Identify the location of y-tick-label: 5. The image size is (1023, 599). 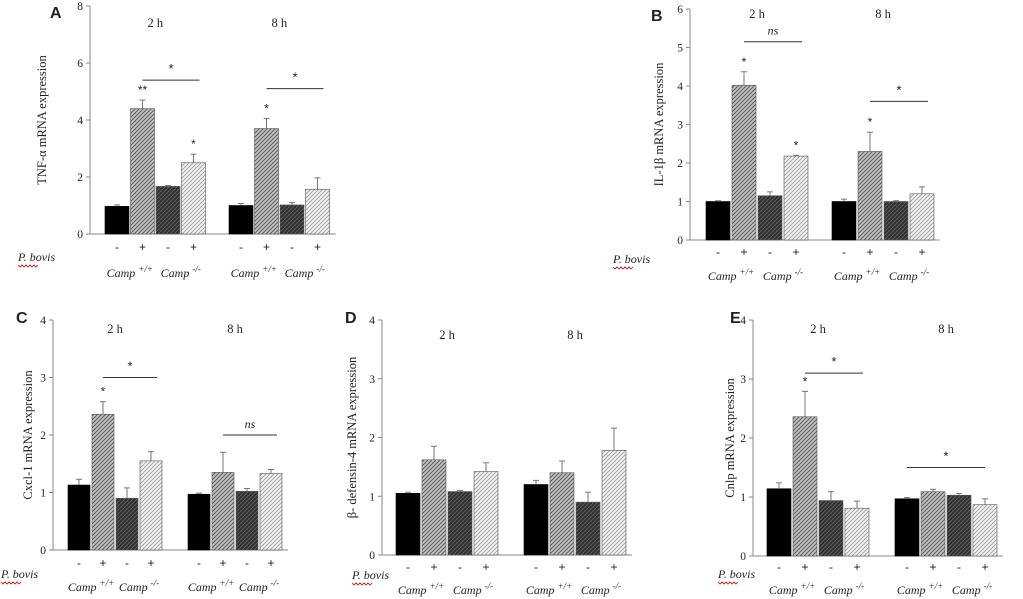
(680, 49).